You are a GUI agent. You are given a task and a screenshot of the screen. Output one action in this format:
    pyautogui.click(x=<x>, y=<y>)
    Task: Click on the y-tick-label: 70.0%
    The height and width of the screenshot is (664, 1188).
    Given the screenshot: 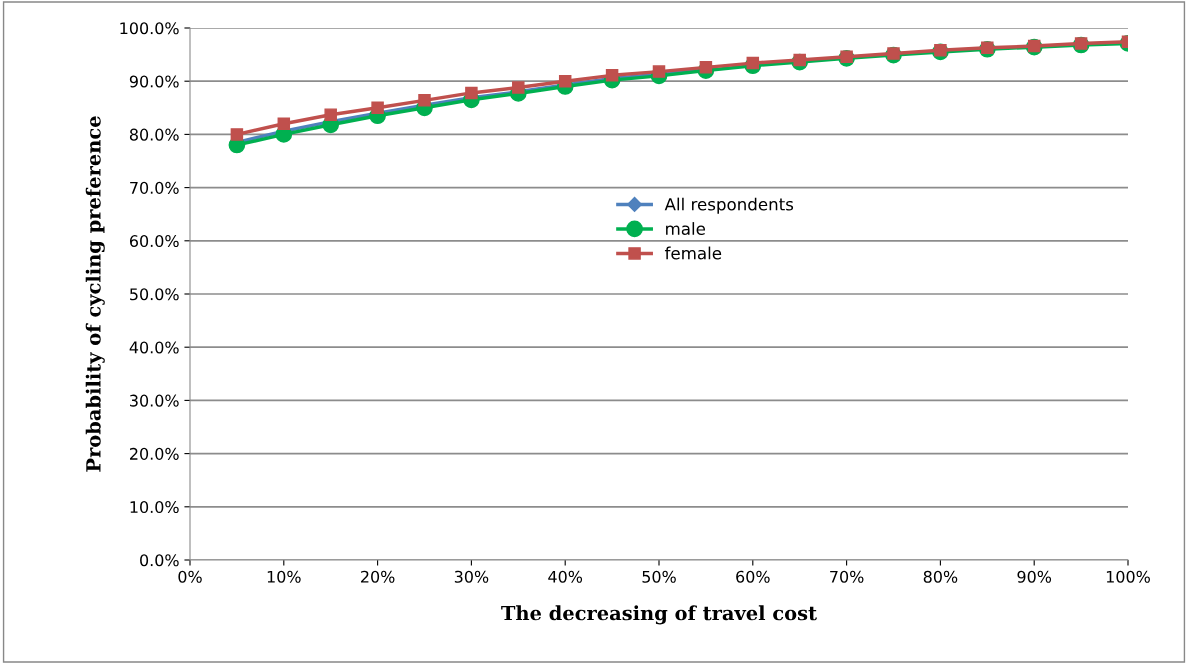 What is the action you would take?
    pyautogui.click(x=154, y=187)
    